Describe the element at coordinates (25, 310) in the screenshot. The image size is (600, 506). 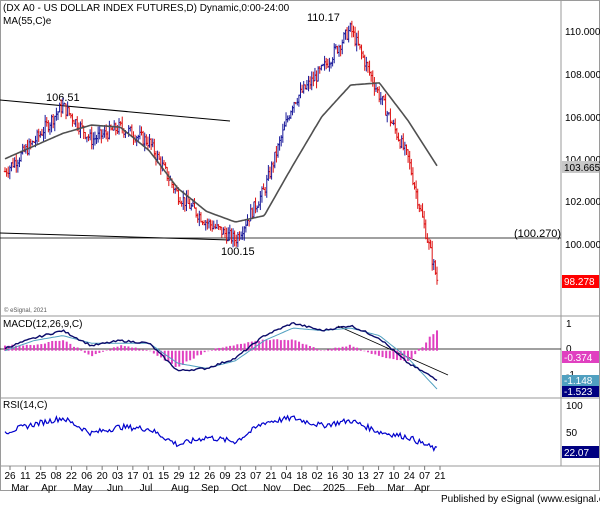
I see `watermark: © eSignal, 2021` at that location.